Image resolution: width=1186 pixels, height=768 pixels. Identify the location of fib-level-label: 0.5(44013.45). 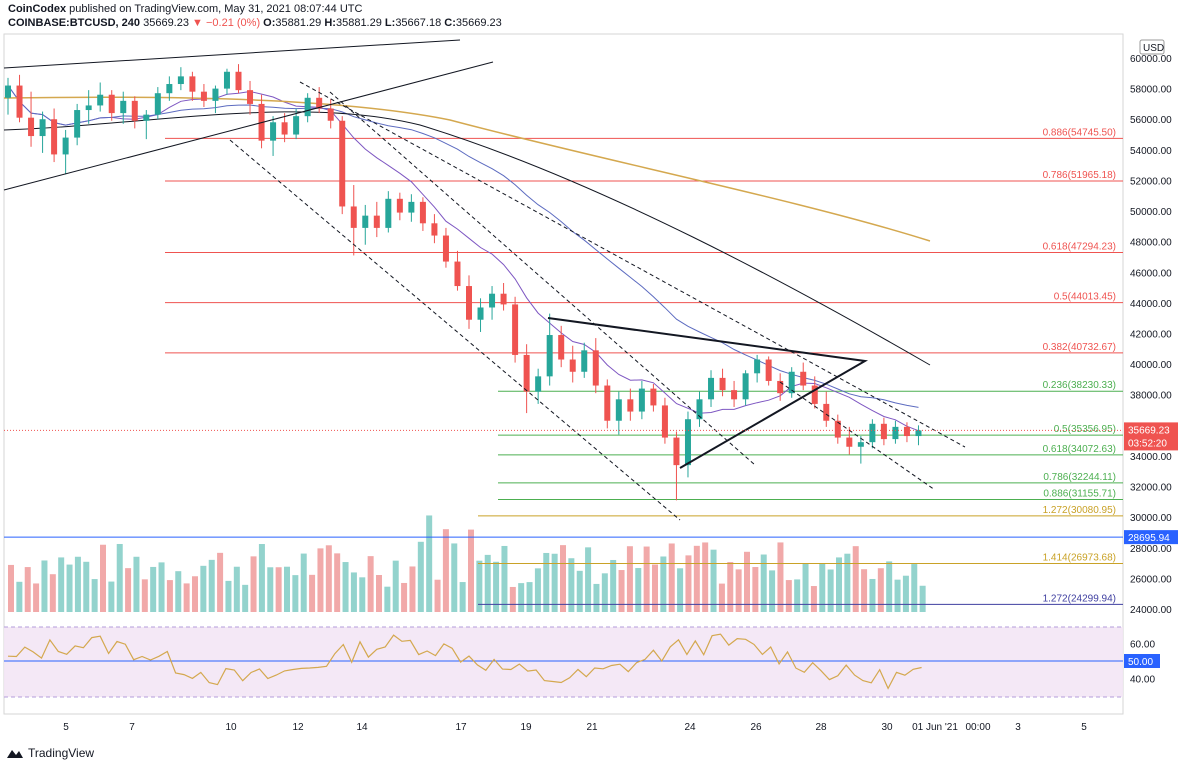
(1085, 297).